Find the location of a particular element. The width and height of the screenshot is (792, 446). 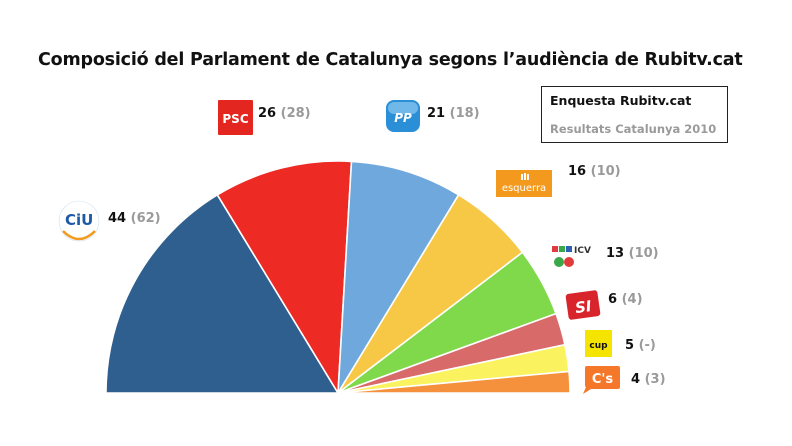

logo-si: SI is located at coordinates (583, 305).